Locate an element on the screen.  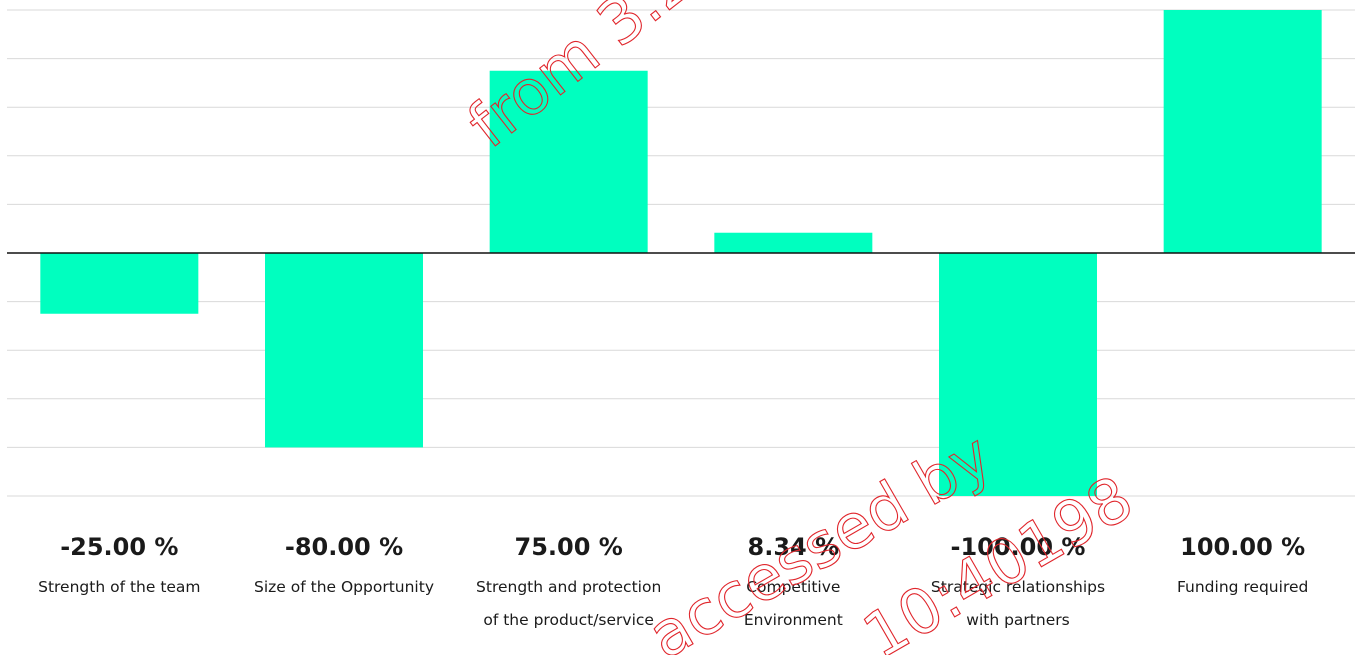
category-label-line: Environment is located at coordinates (793, 620).